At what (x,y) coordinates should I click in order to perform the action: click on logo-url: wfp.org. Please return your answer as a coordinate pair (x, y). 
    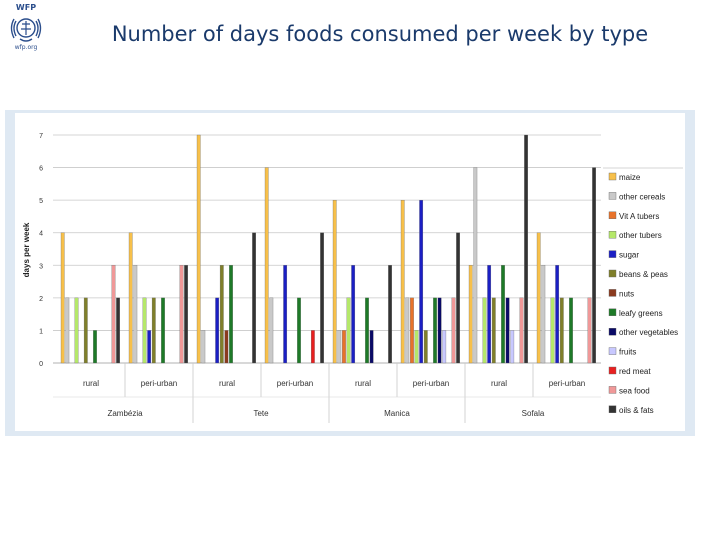
    Looking at the image, I should click on (26, 47).